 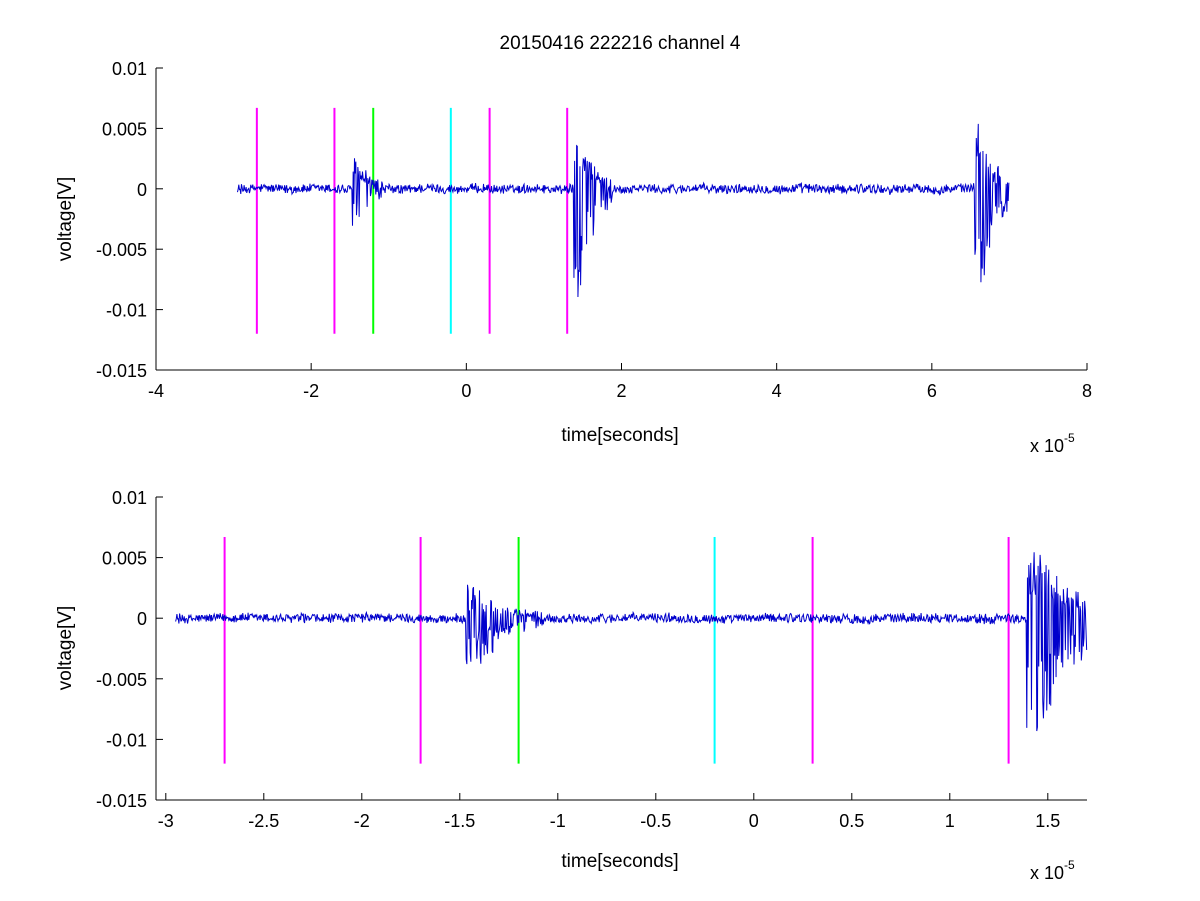 What do you see at coordinates (129, 69) in the screenshot?
I see `top-y-tick-label: 0.01` at bounding box center [129, 69].